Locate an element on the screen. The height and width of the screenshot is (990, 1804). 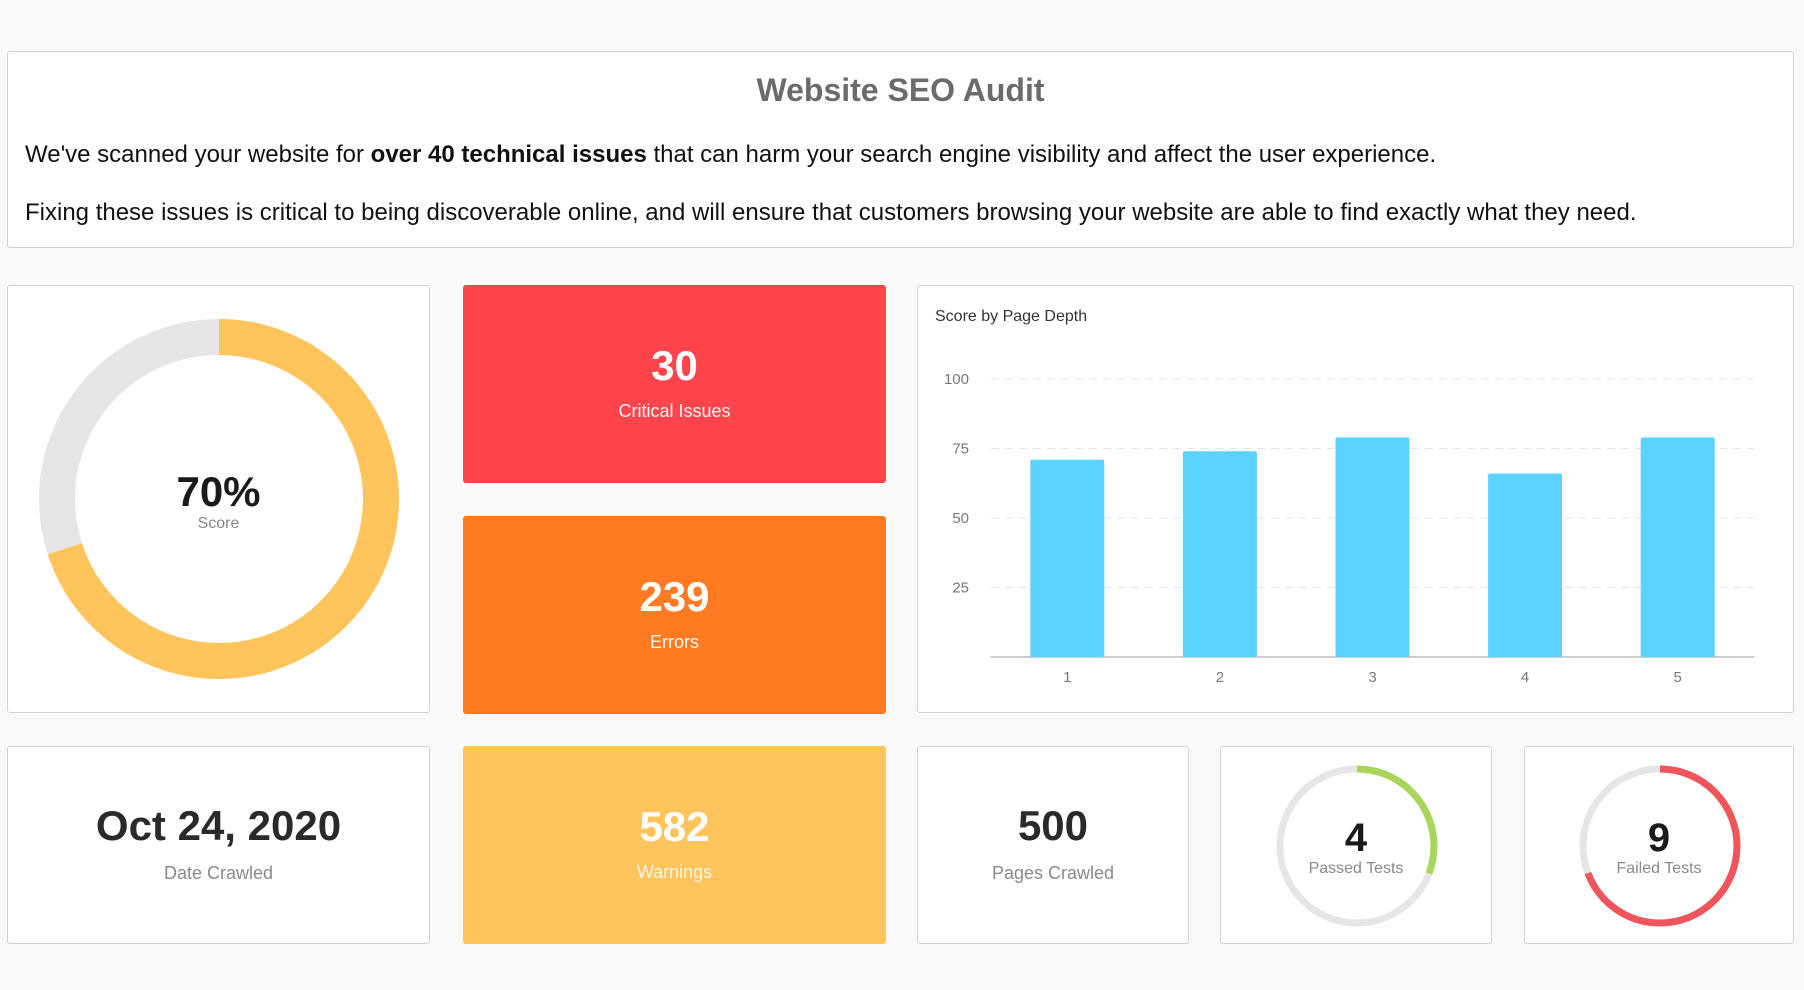
failed-tests-card: 9 Failed Tests is located at coordinates (1659, 845).